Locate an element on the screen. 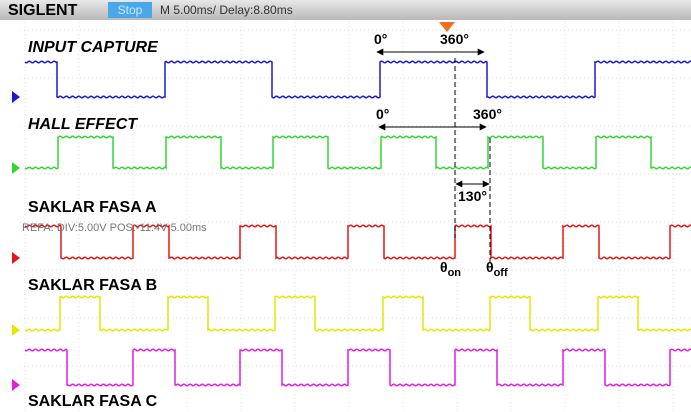 Image resolution: width=691 pixels, height=412 pixels. theta-off: θoff is located at coordinates (497, 269).